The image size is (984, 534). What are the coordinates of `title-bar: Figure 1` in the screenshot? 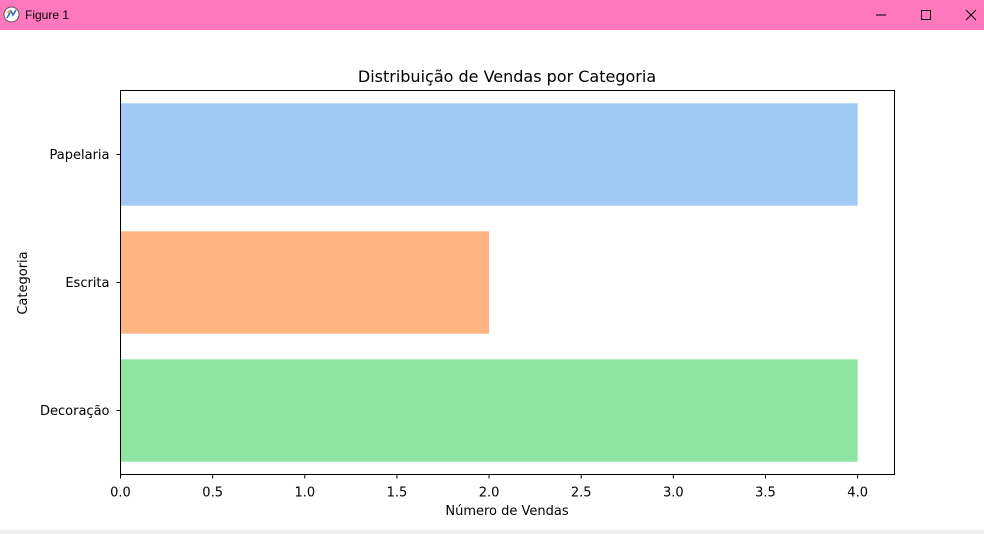 It's located at (492, 15).